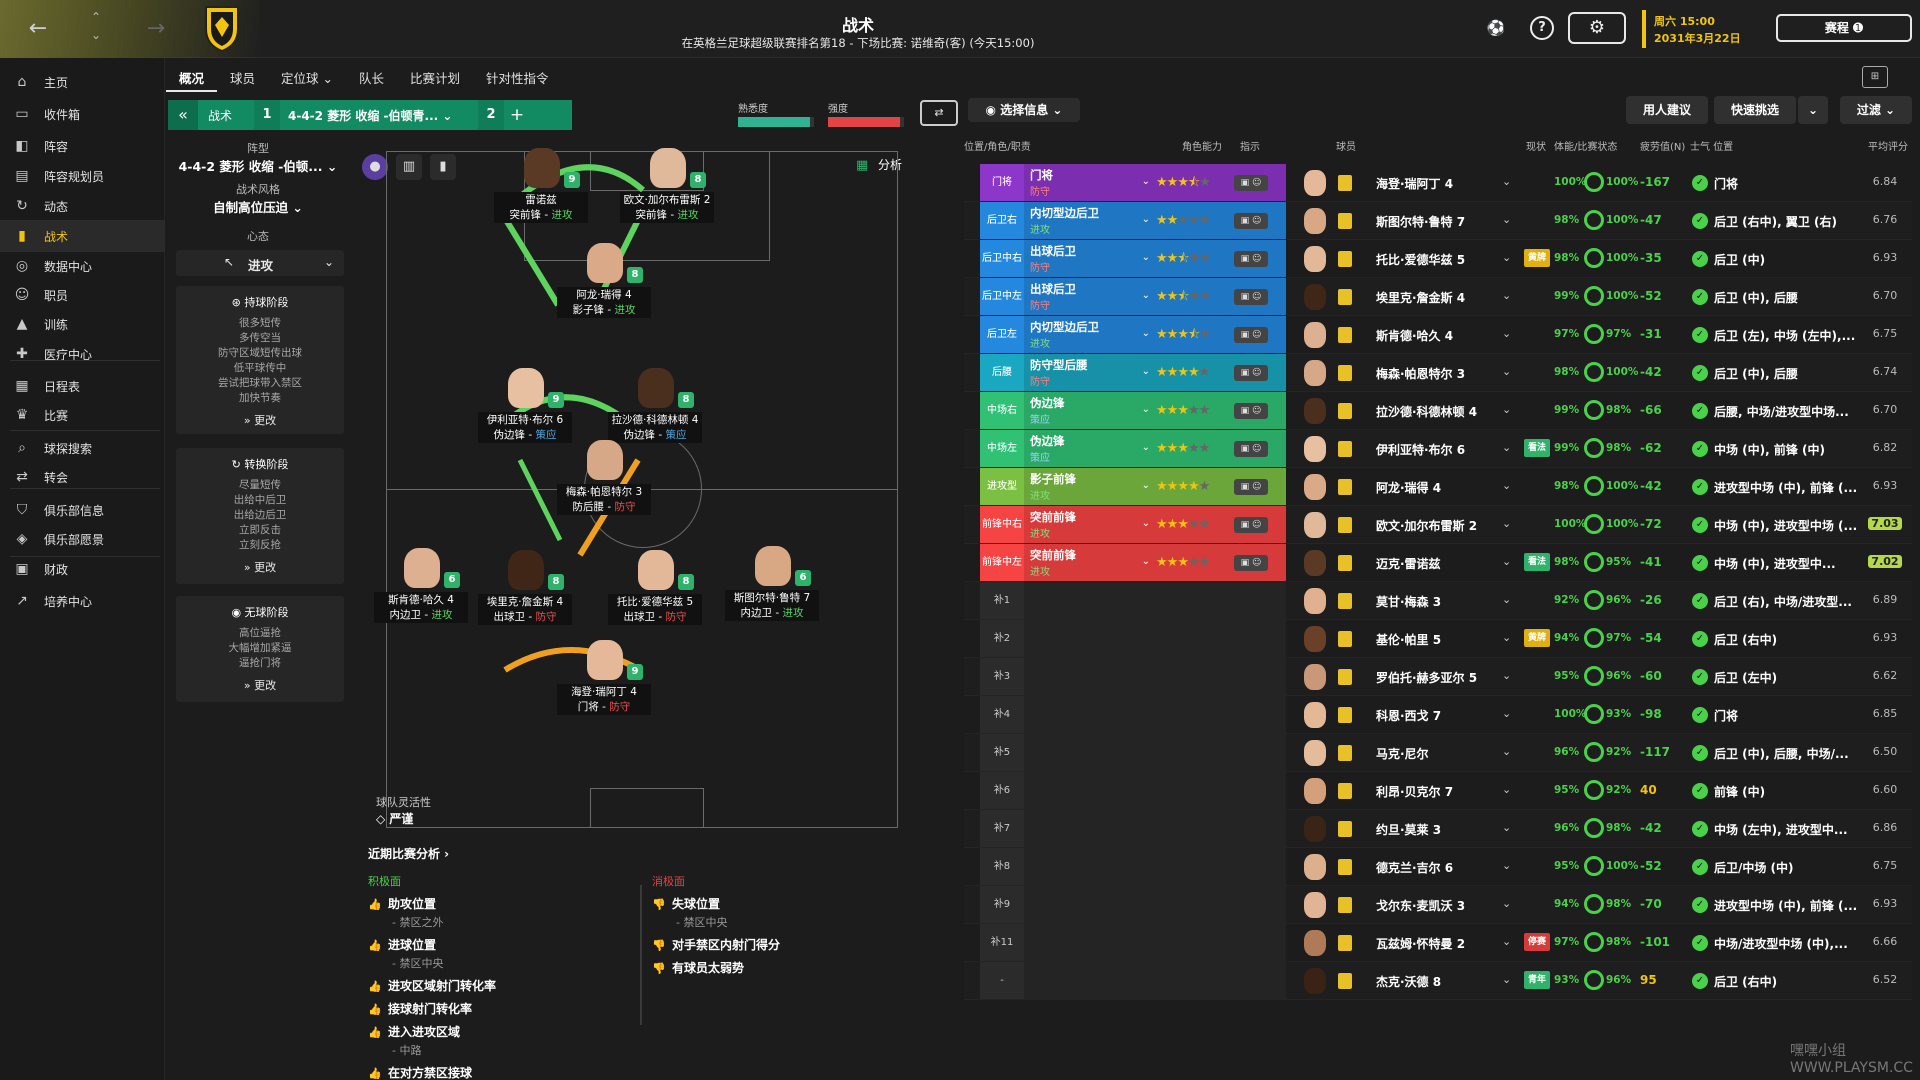  What do you see at coordinates (1755, 110) in the screenshot?
I see `quick-pick-button: 快速挑选` at bounding box center [1755, 110].